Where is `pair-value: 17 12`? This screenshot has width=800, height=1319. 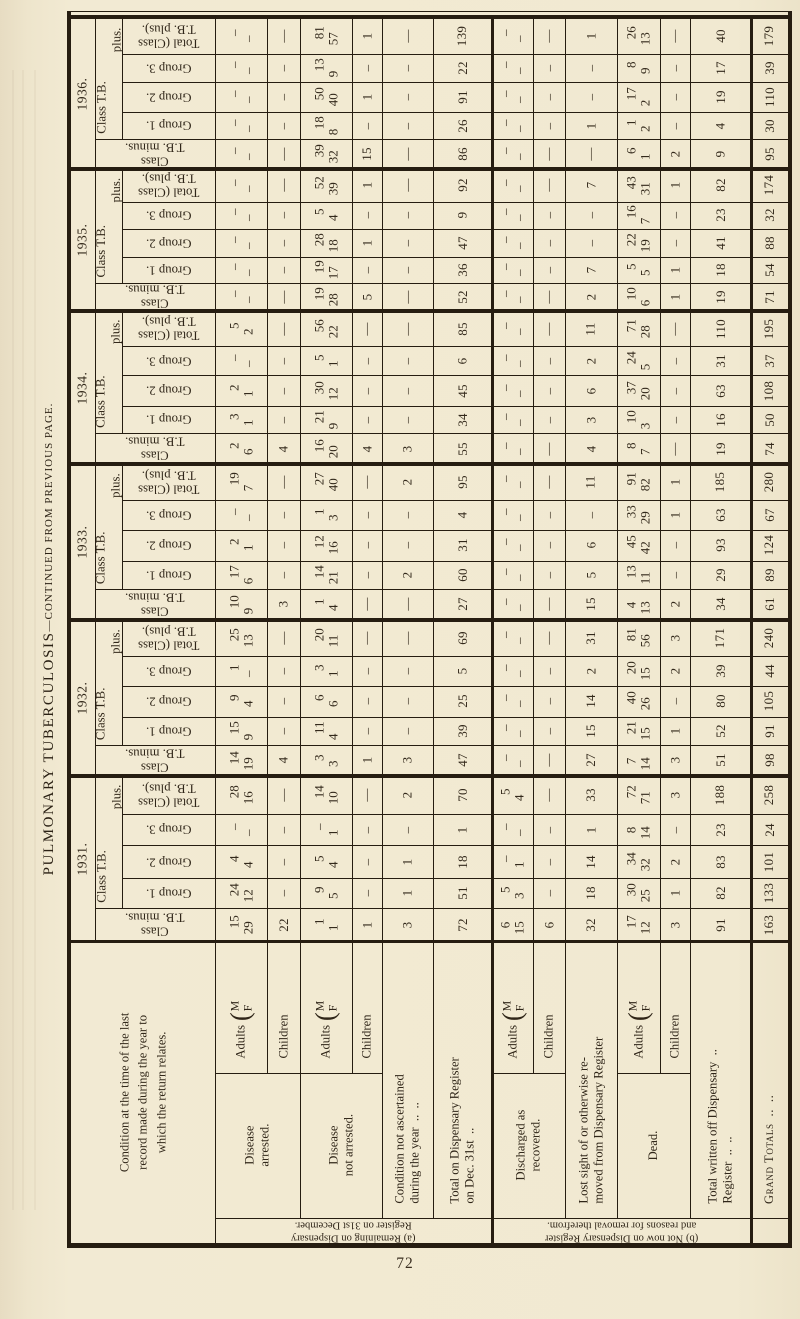
pair-value: 17 12 is located at coordinates (638, 924).